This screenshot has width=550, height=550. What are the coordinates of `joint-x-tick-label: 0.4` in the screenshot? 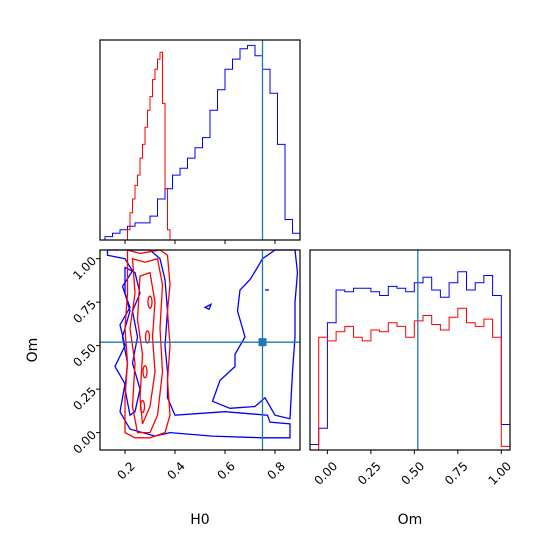 It's located at (176, 470).